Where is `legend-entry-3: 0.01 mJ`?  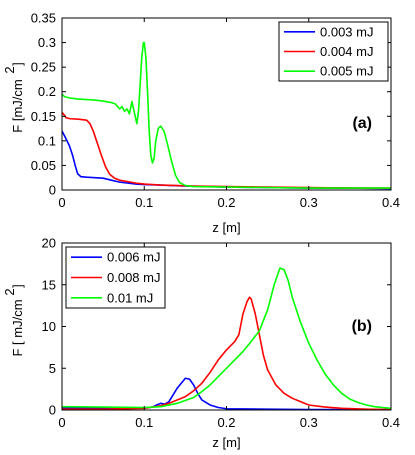
legend-entry-3: 0.01 mJ is located at coordinates (130, 297).